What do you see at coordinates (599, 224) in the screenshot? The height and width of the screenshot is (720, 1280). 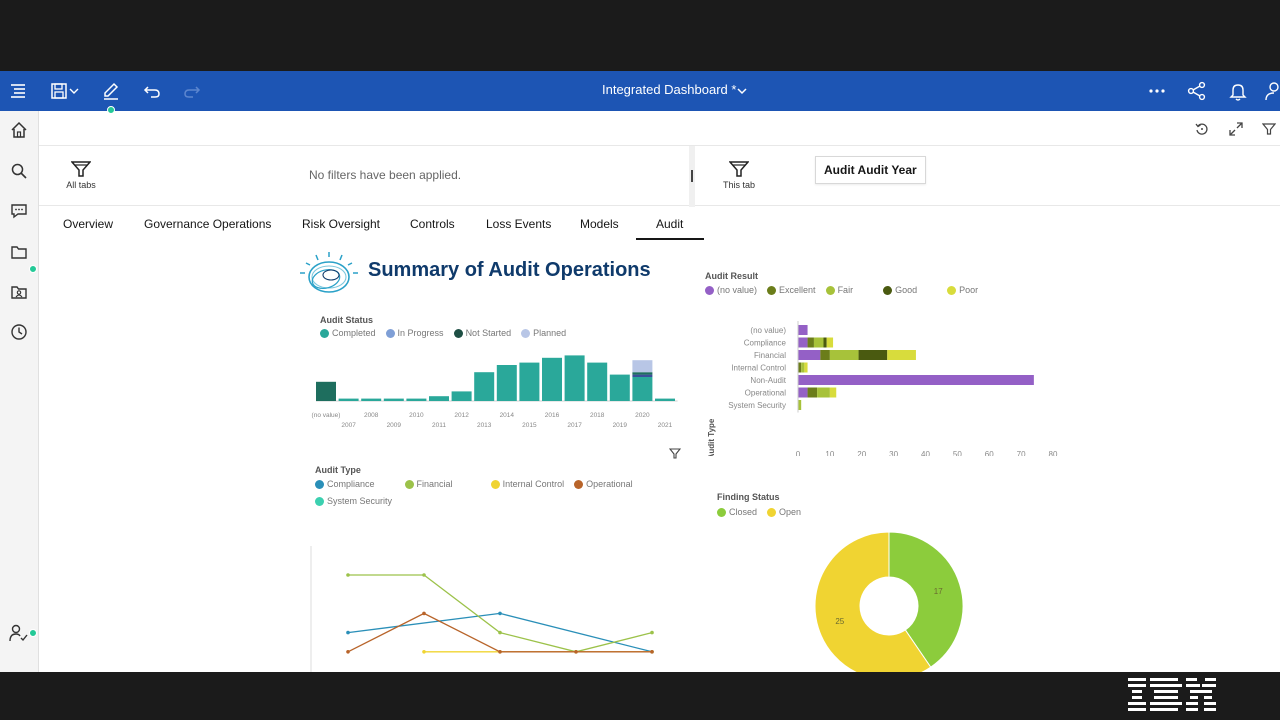 I see `tab-models: Models` at bounding box center [599, 224].